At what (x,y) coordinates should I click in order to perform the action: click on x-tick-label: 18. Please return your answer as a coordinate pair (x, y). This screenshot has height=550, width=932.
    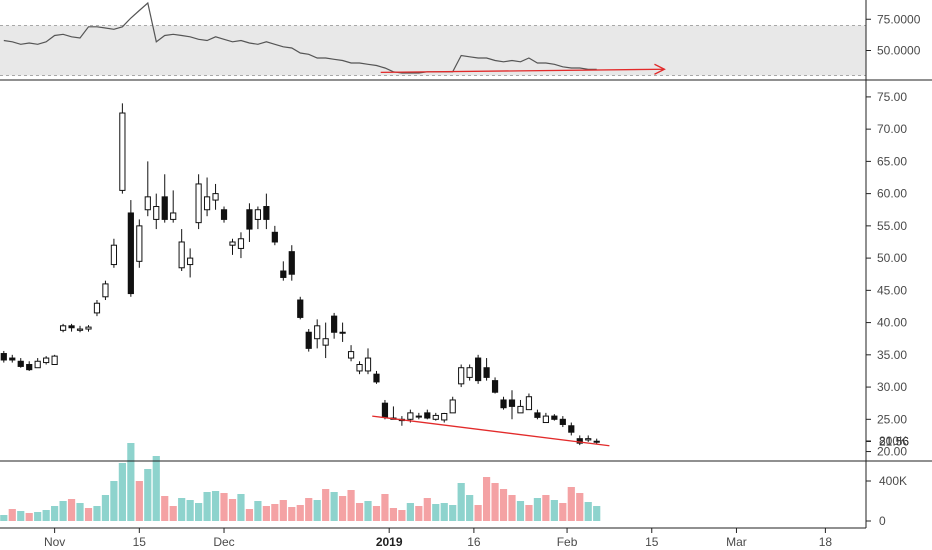
    Looking at the image, I should click on (826, 542).